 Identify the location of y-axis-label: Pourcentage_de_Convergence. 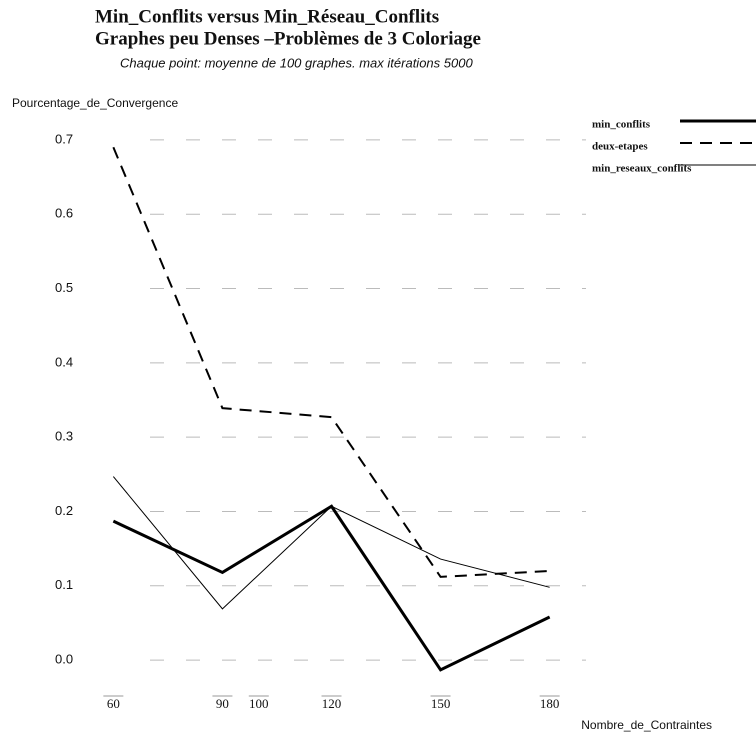
(95, 103).